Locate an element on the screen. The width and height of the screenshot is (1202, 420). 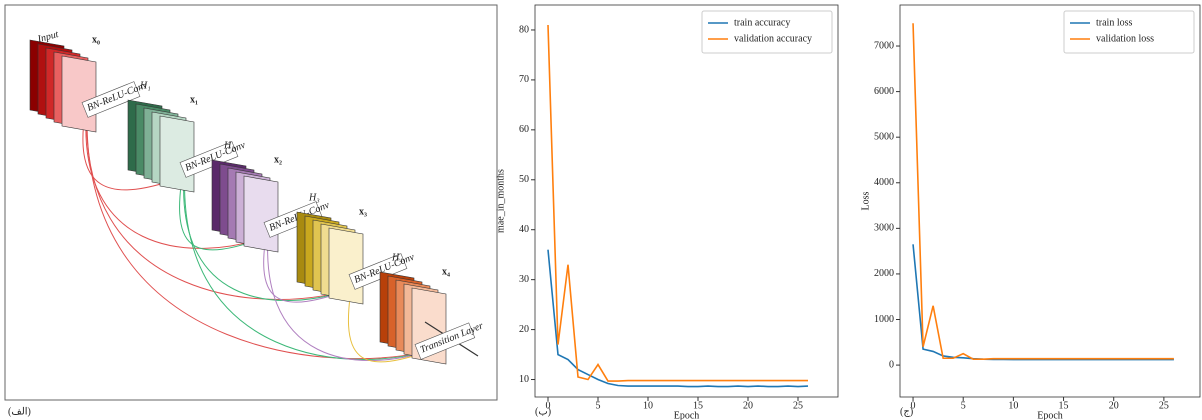
state-label: x₁ is located at coordinates (194, 99).